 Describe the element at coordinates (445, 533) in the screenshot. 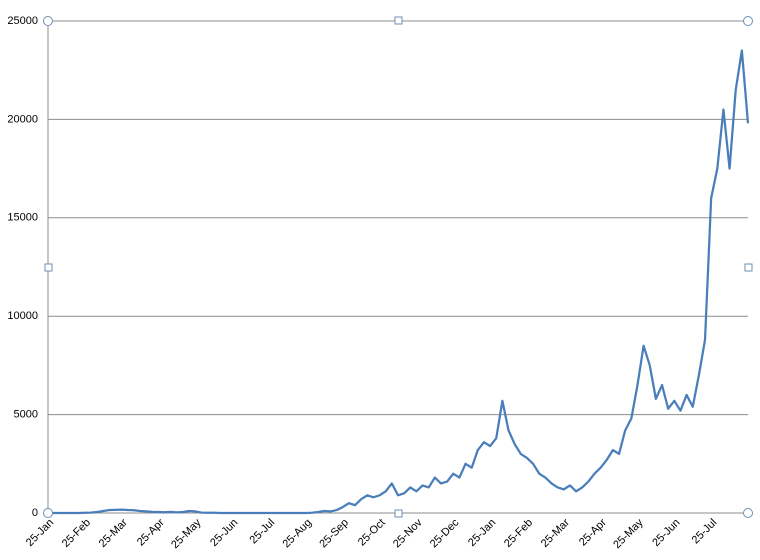

I see `x-tick-label: 25-Dec` at that location.